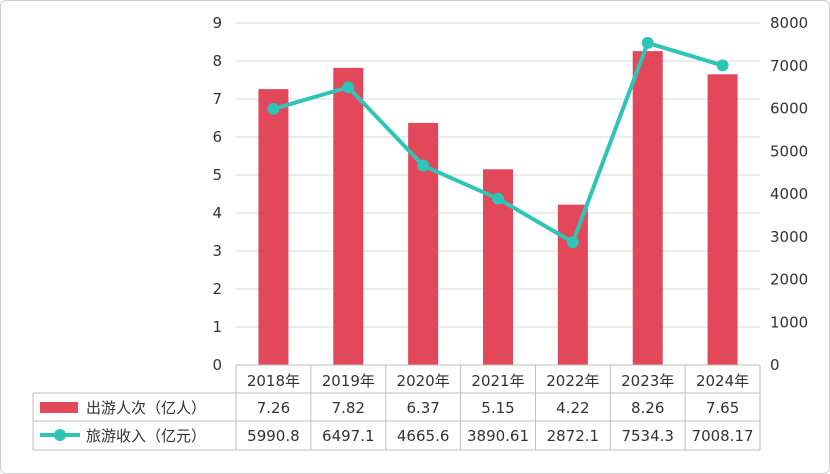  What do you see at coordinates (273, 381) in the screenshot?
I see `category-label: 2018年` at bounding box center [273, 381].